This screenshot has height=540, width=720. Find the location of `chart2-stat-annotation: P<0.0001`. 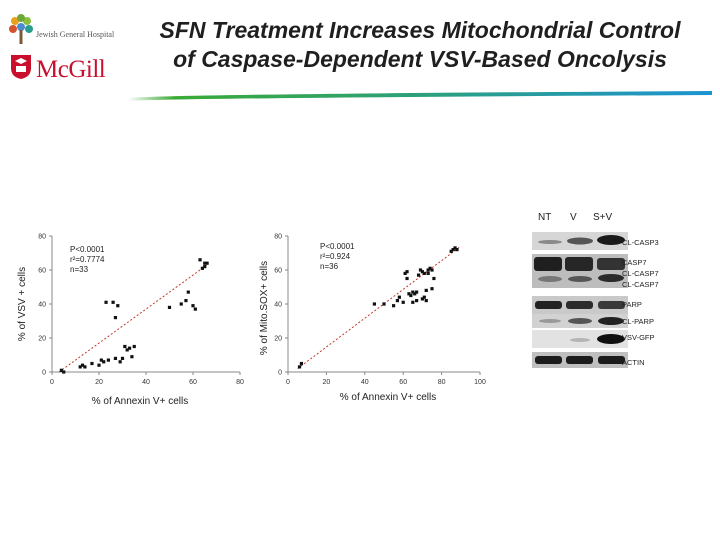

chart2-stat-annotation: P<0.0001 is located at coordinates (337, 246).